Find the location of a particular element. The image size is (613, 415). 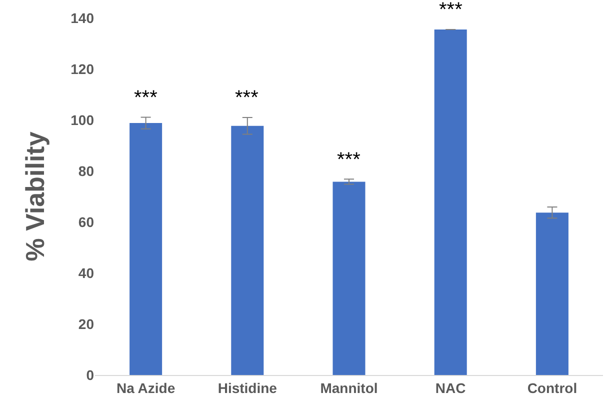

y-tick-label: 20 is located at coordinates (86, 324).